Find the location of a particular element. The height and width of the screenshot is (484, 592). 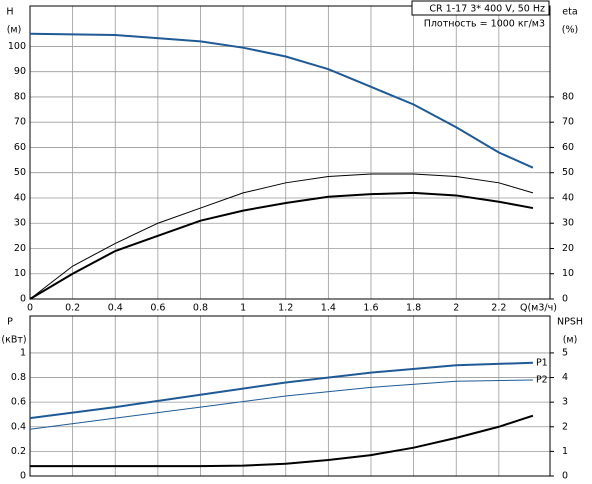

chart-subtitle: Плотность = 1000 кг/м3 is located at coordinates (484, 24).